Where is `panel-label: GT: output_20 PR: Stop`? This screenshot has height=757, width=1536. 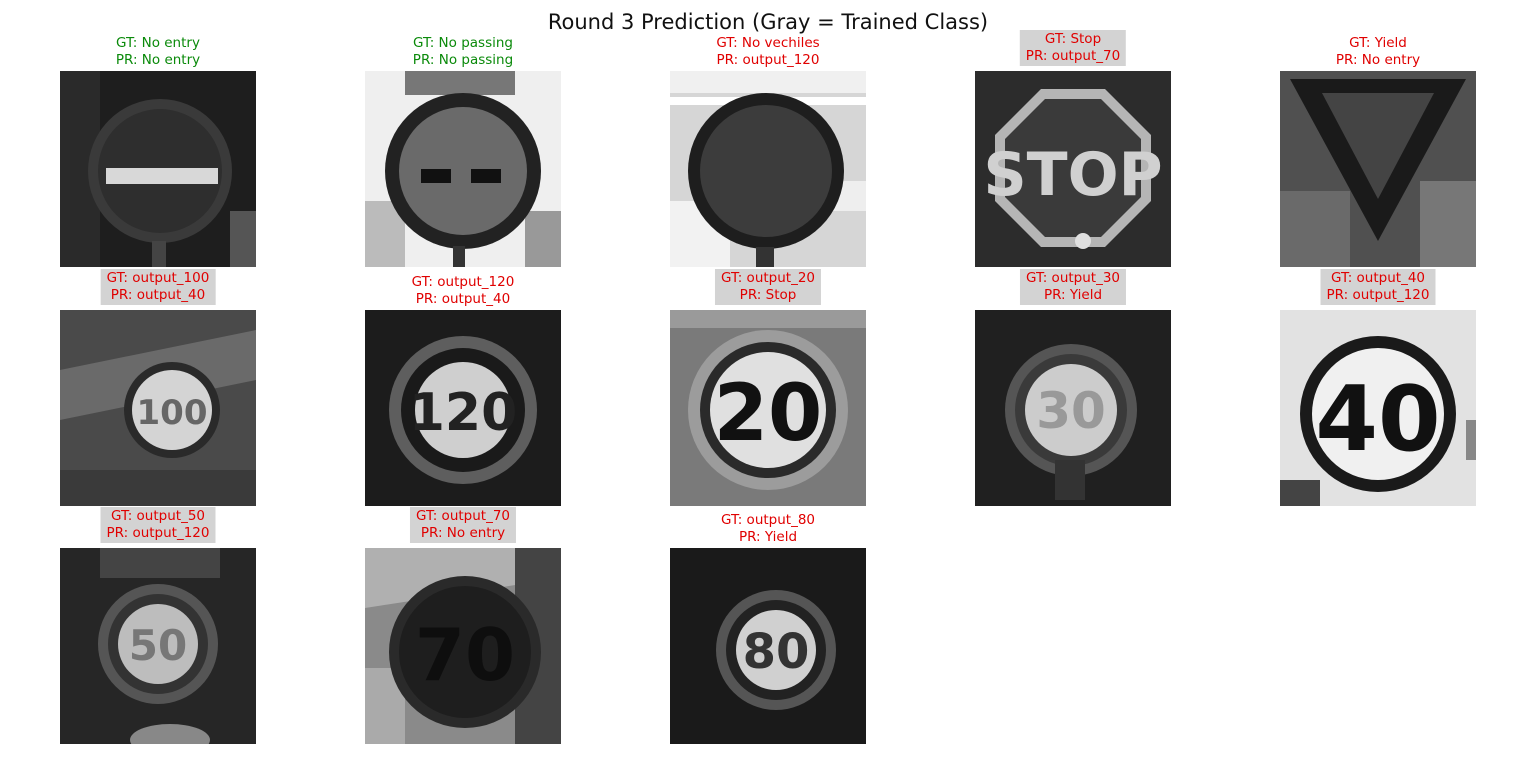 panel-label: GT: output_20 PR: Stop is located at coordinates (768, 287).